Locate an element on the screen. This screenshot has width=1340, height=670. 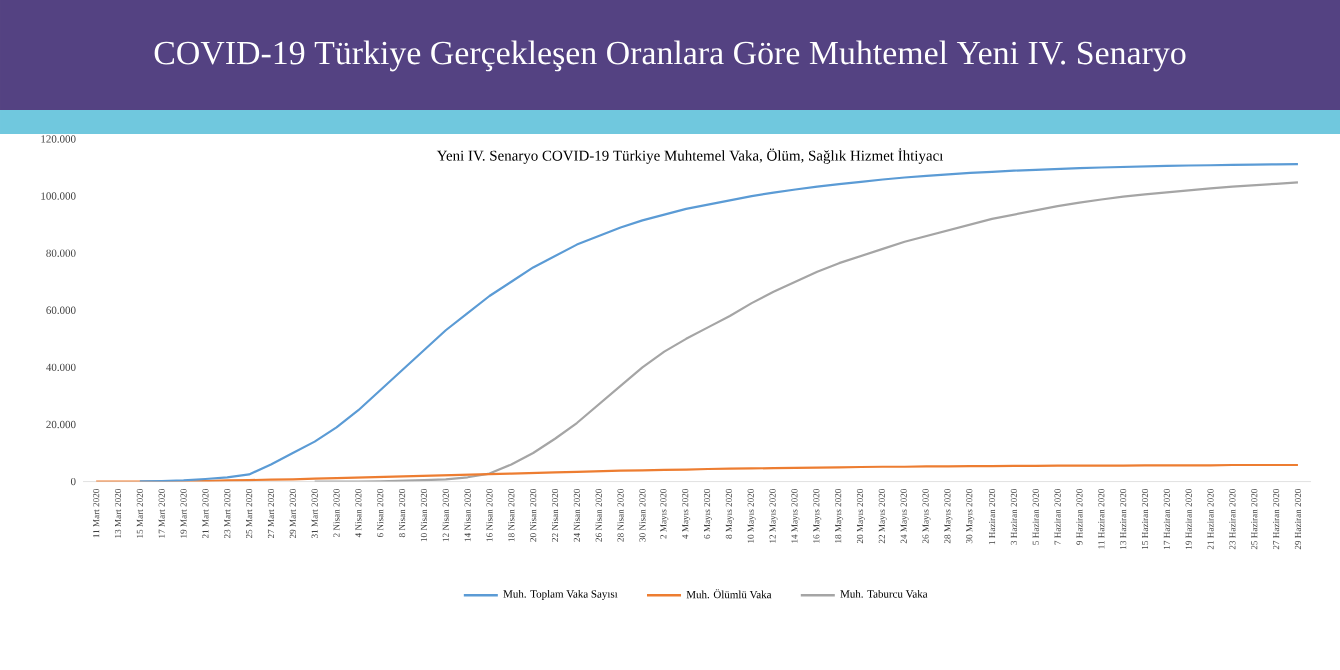
chart-title: COVID-19 Türkiye Gerçekleşen Oranlara Göre Muhtemel Yeni IV. Senaryo is located at coordinates (670, 56).